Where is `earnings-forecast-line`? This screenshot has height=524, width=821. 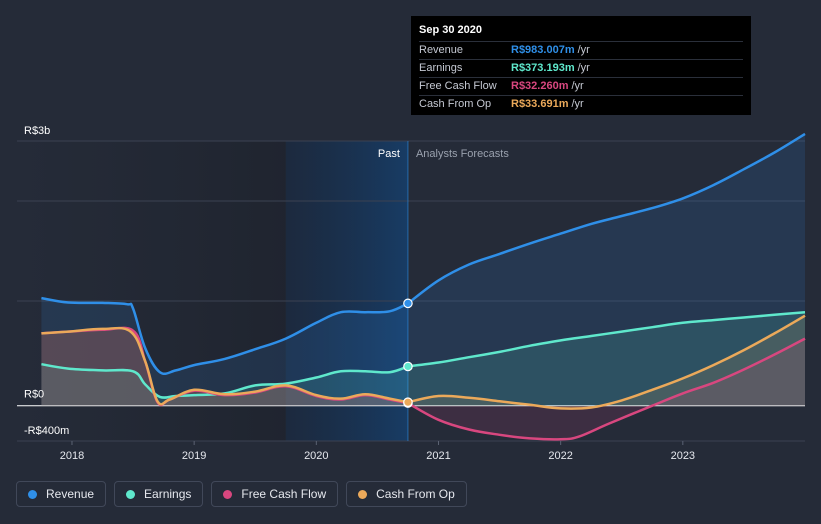 earnings-forecast-line is located at coordinates (606, 339).